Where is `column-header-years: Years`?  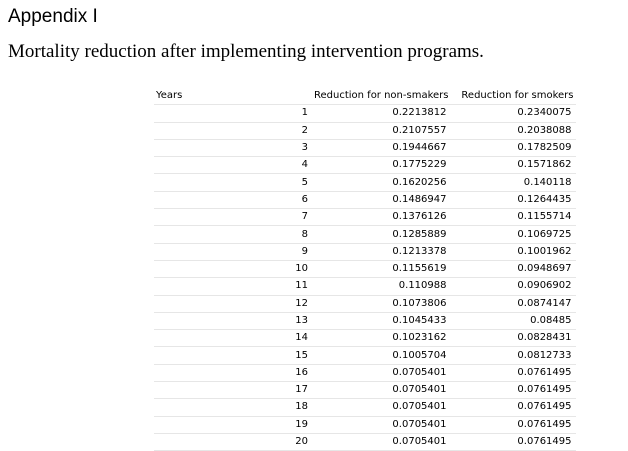 column-header-years: Years is located at coordinates (233, 97).